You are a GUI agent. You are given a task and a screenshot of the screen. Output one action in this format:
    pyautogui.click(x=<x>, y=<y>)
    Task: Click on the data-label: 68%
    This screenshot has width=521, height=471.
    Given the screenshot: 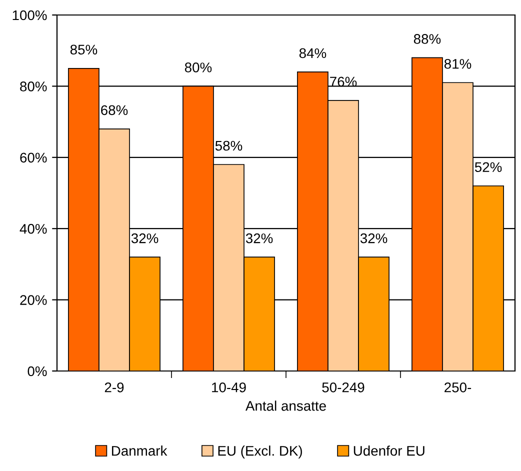 What is the action you would take?
    pyautogui.click(x=114, y=110)
    